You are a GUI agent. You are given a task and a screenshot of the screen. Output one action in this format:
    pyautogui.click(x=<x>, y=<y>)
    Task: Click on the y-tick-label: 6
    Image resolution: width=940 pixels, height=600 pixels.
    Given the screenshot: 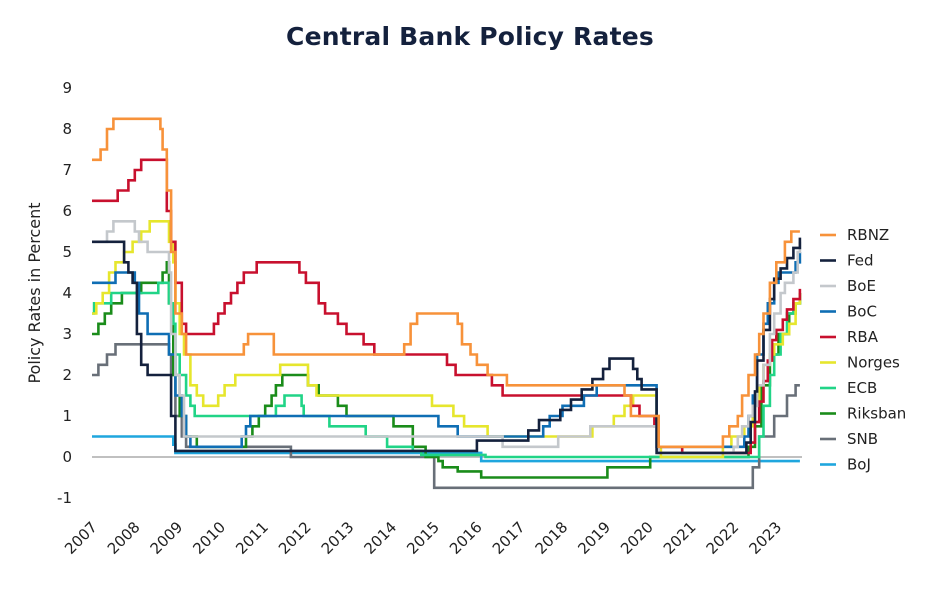 What is the action you would take?
    pyautogui.click(x=67, y=211)
    